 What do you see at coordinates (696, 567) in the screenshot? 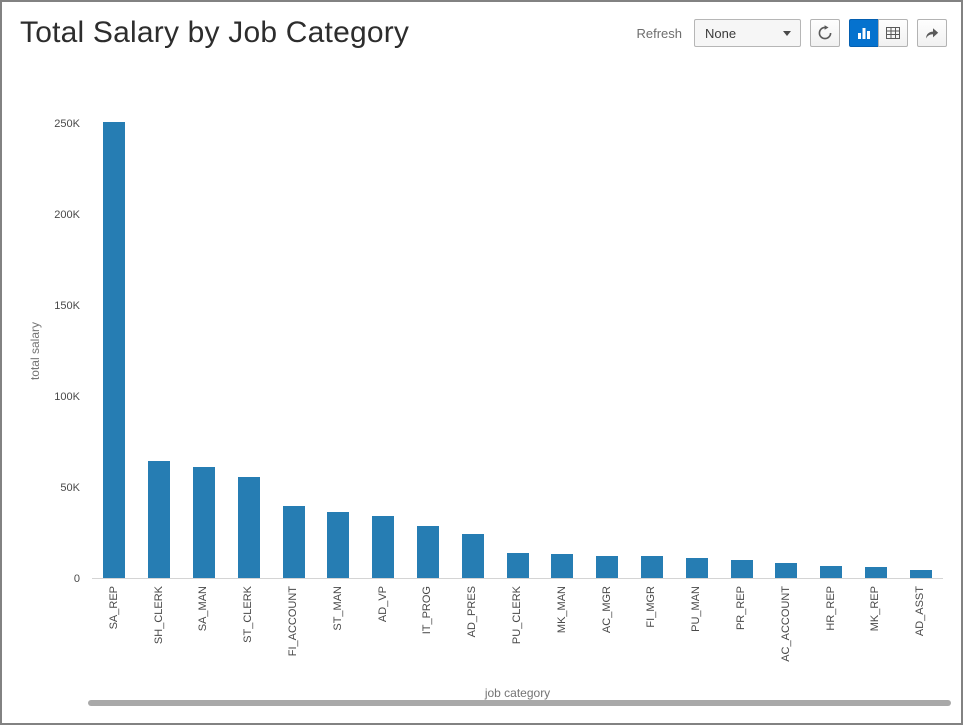
I see `bar-pu_man` at bounding box center [696, 567].